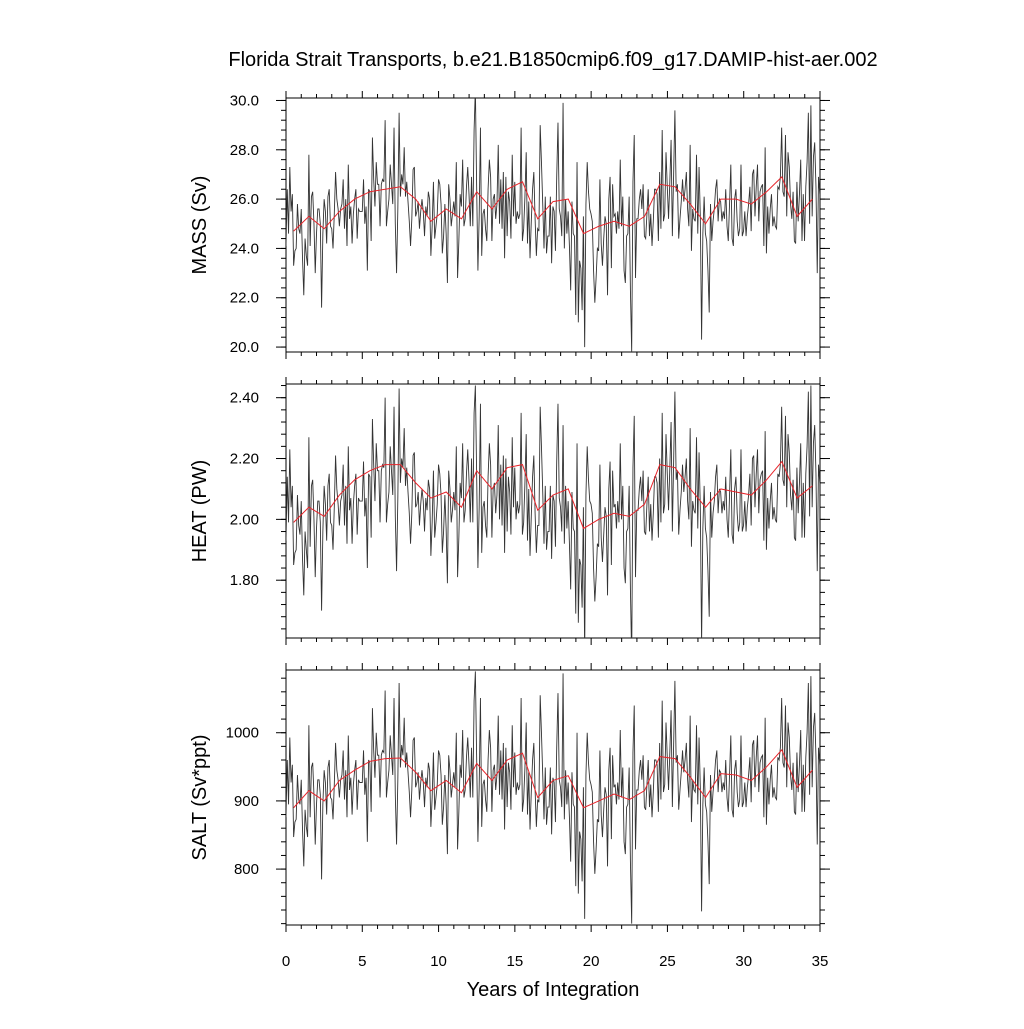  I want to click on y-tick-label: 26.0, so click(244, 199).